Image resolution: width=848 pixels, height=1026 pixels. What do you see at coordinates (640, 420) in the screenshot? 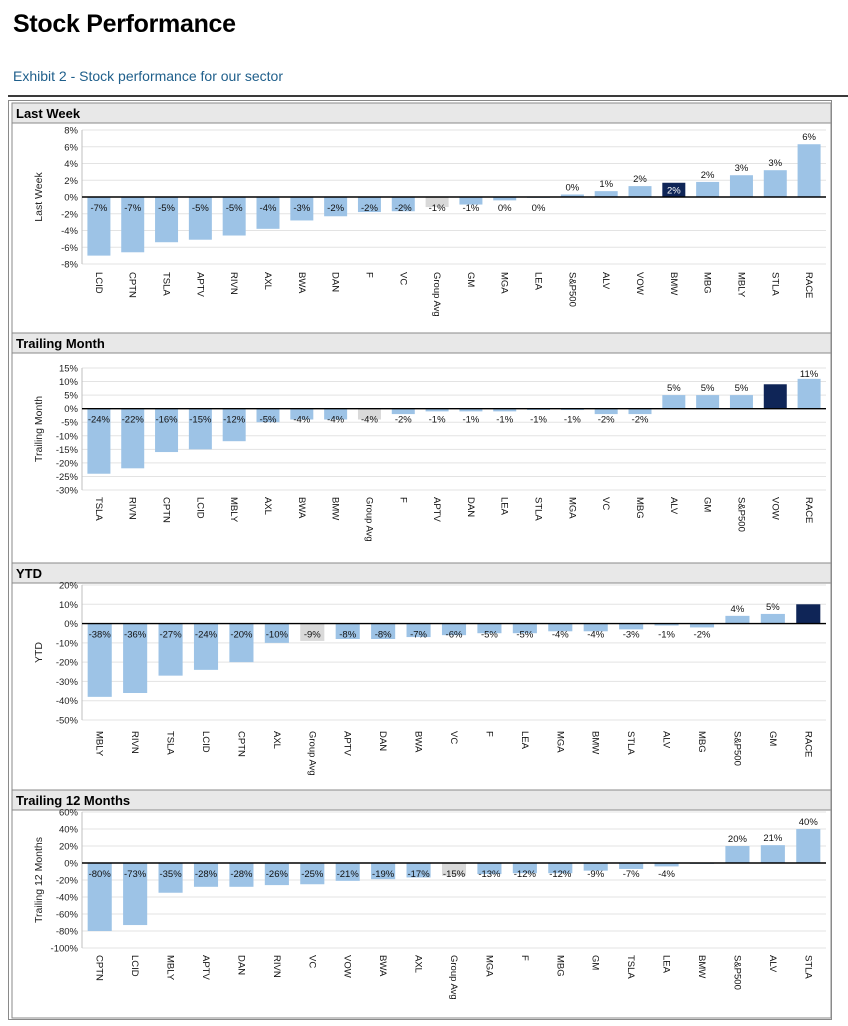
I see `trailing-month-data-label-mbg: -2%` at bounding box center [640, 420].